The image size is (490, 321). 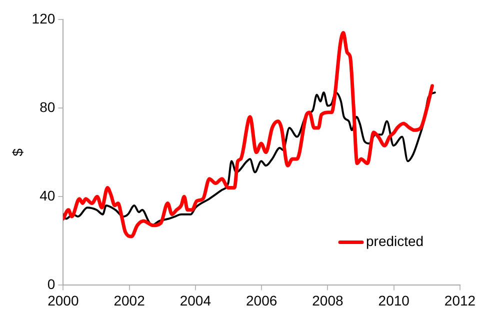 I want to click on y-axis-title: $, so click(x=17, y=152).